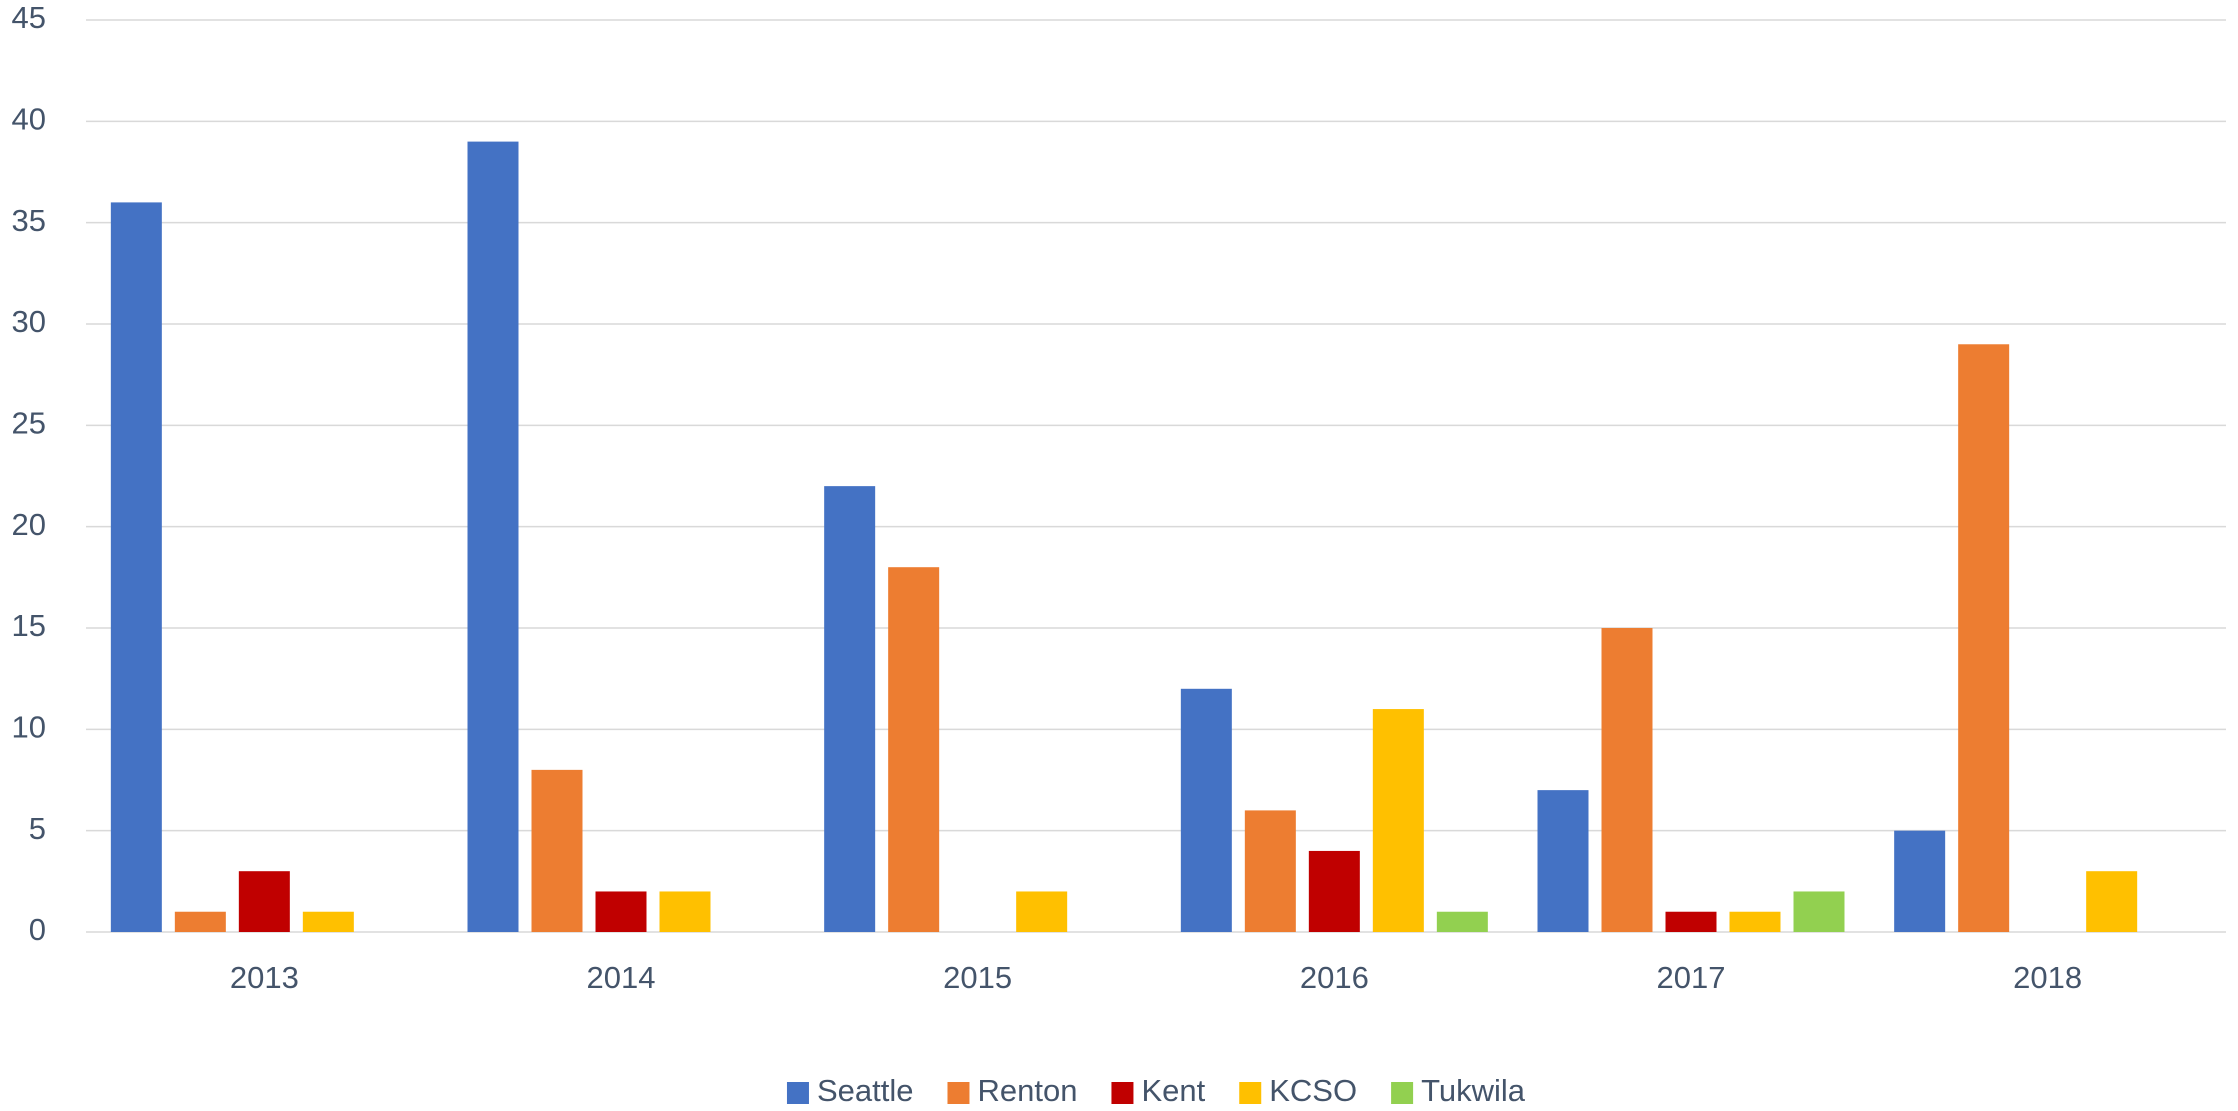  Describe the element at coordinates (29, 423) in the screenshot. I see `y-tick-label: 25` at that location.